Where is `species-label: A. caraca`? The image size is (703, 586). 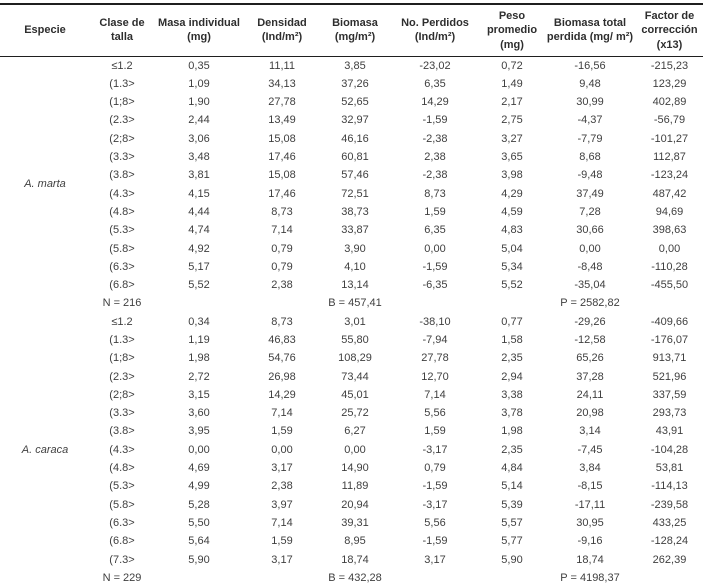 species-label: A. caraca is located at coordinates (45, 450).